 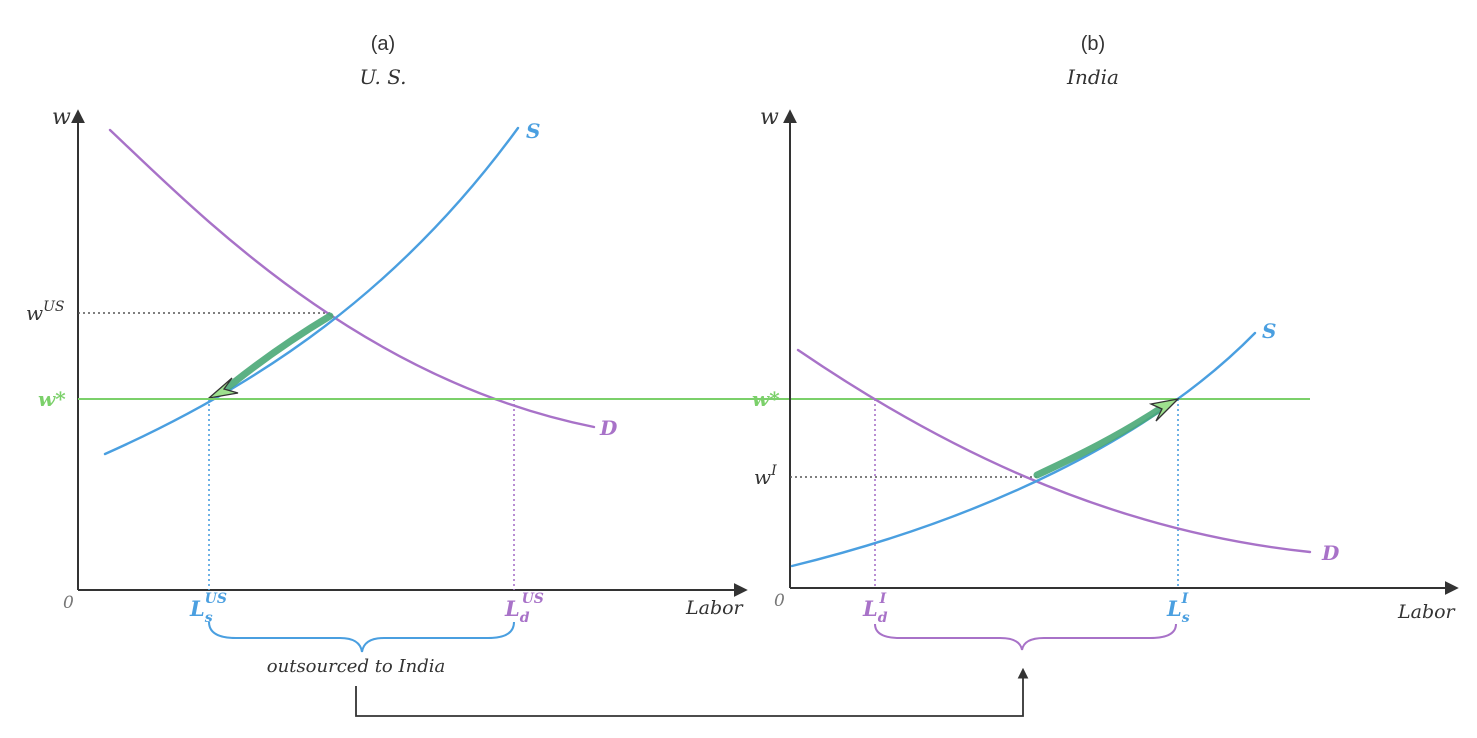 What do you see at coordinates (1269, 331) in the screenshot?
I see `panel-b-supply-label: S` at bounding box center [1269, 331].